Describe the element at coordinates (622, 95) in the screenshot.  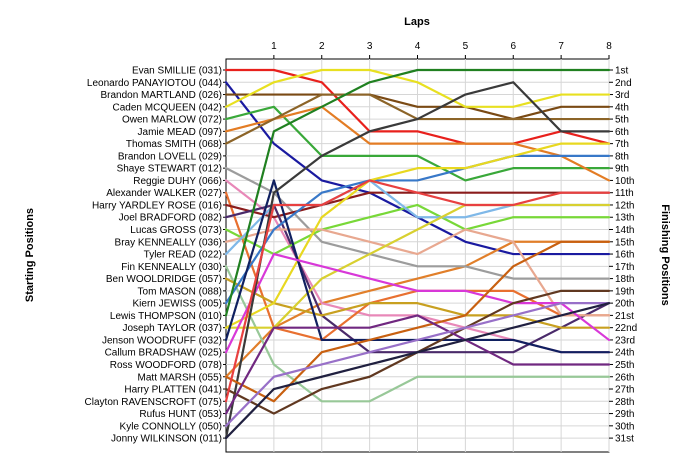
I see `finish-label: 3rd` at that location.